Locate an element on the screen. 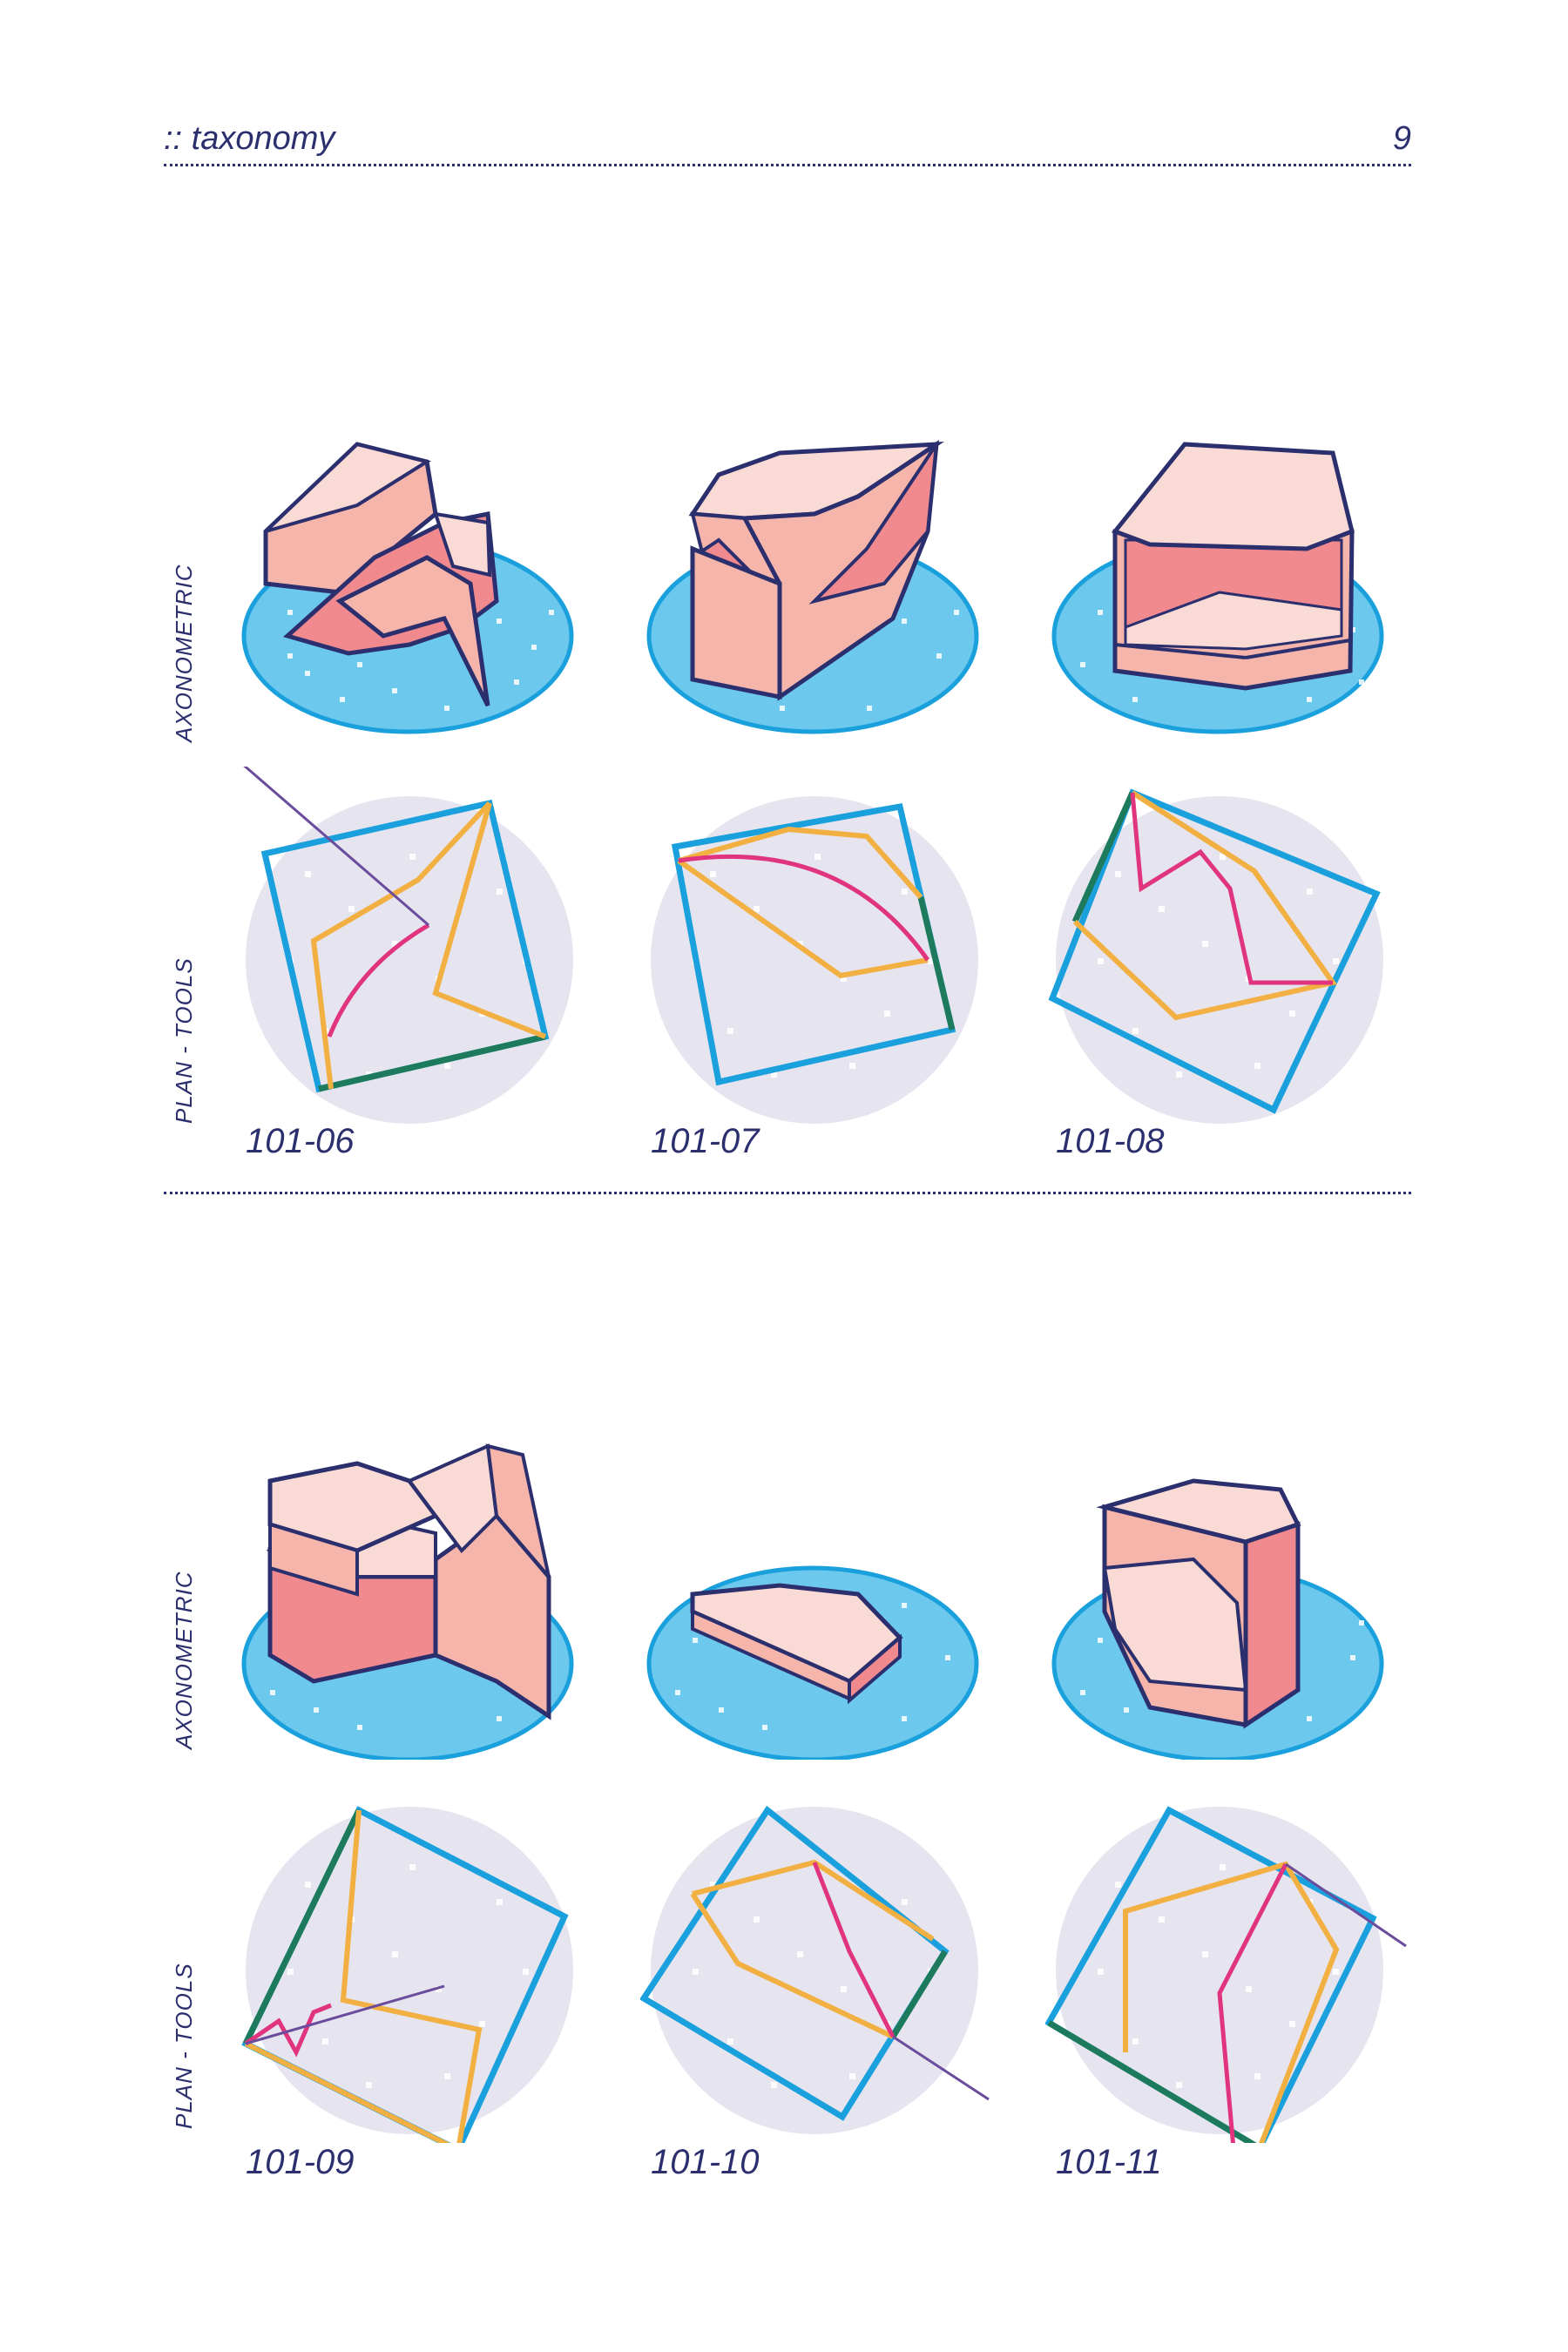 The height and width of the screenshot is (2352, 1568). taxonomy-item: 101-06 is located at coordinates (418, 810).